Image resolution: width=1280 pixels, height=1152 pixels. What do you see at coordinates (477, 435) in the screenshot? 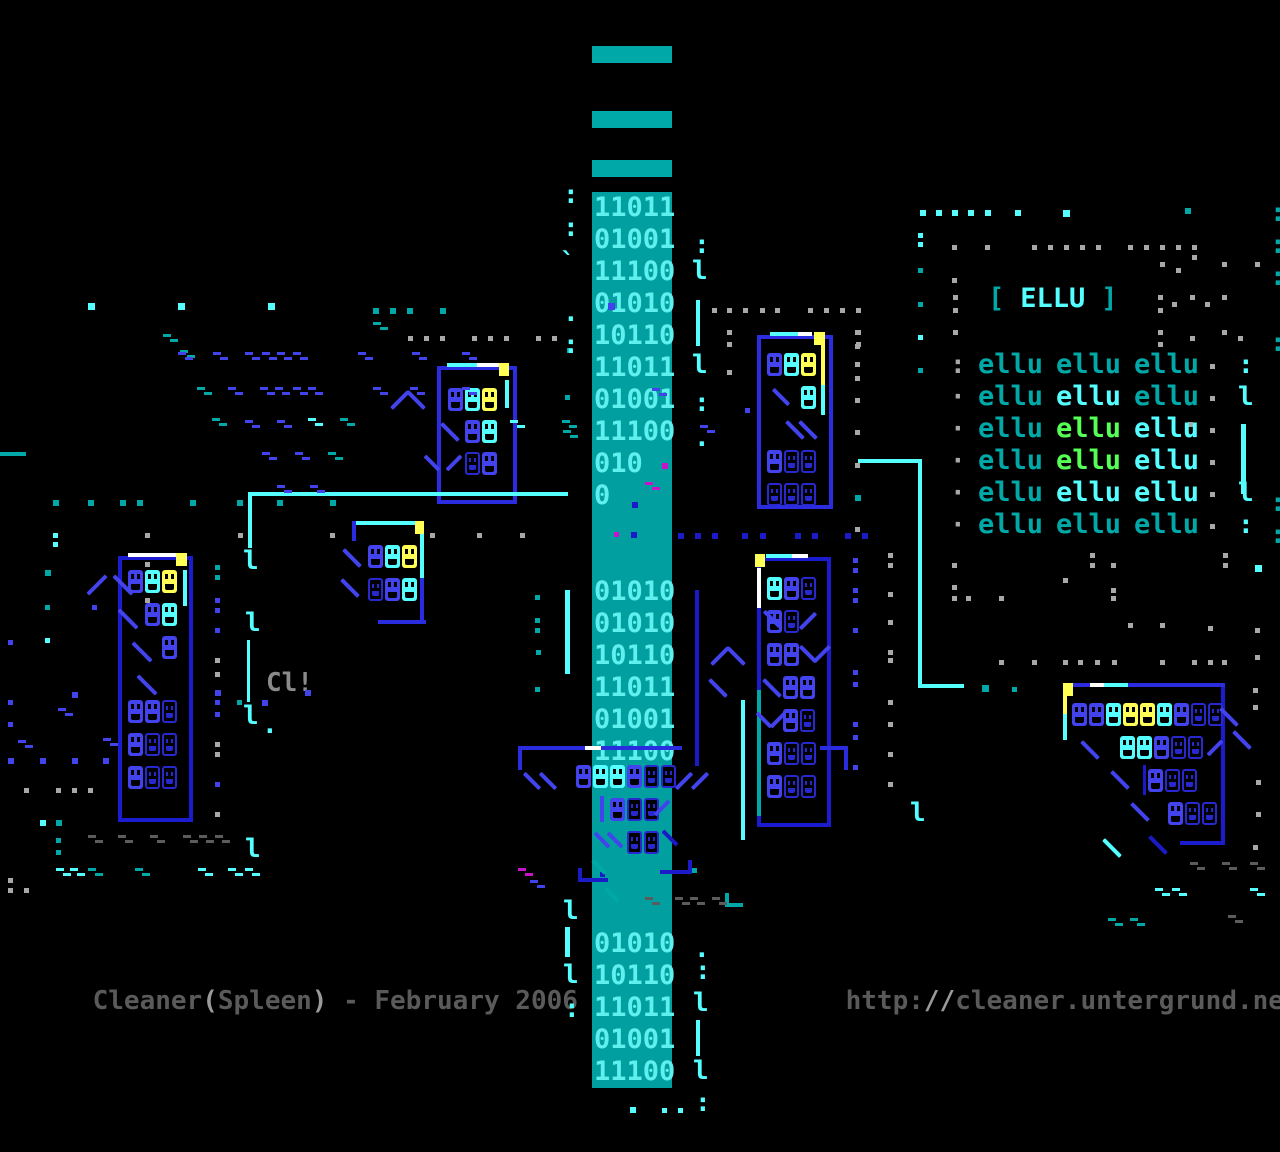
I see `tower-frame` at bounding box center [477, 435].